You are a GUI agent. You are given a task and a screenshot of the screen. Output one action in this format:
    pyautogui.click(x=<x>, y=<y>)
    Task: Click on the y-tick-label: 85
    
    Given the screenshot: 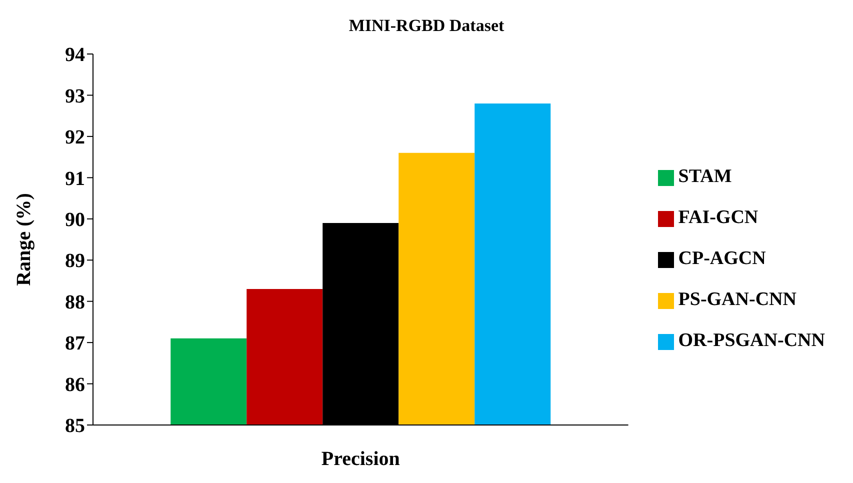 What is the action you would take?
    pyautogui.click(x=75, y=426)
    